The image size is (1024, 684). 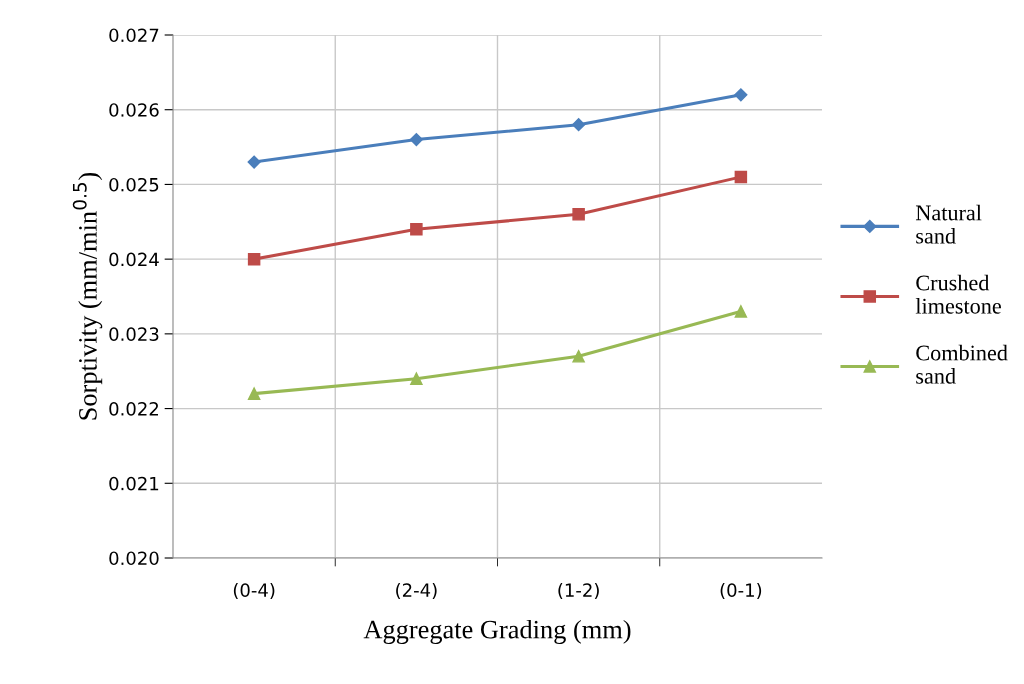 What do you see at coordinates (134, 558) in the screenshot?
I see `y-tick-label: 0.020` at bounding box center [134, 558].